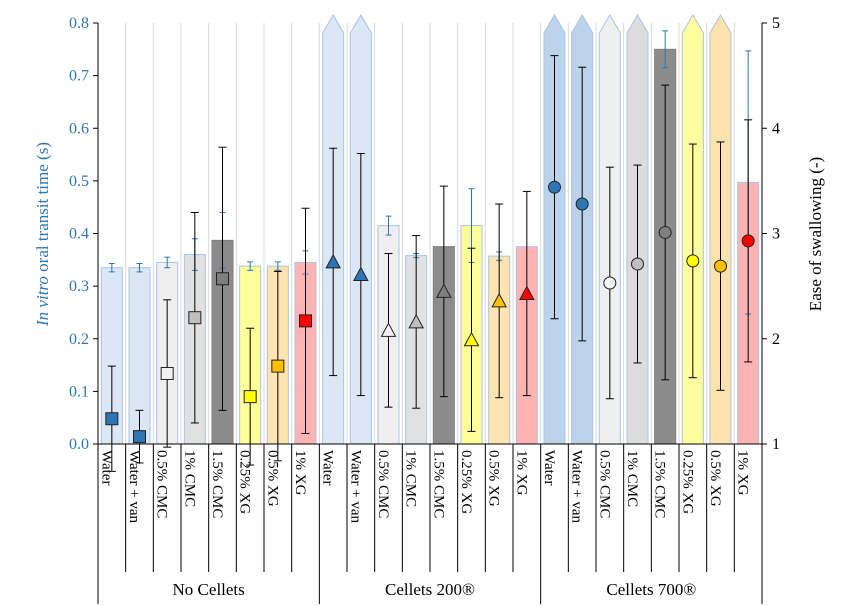 The width and height of the screenshot is (857, 606). Describe the element at coordinates (79, 339) in the screenshot. I see `left-tick-label: 0.2` at that location.